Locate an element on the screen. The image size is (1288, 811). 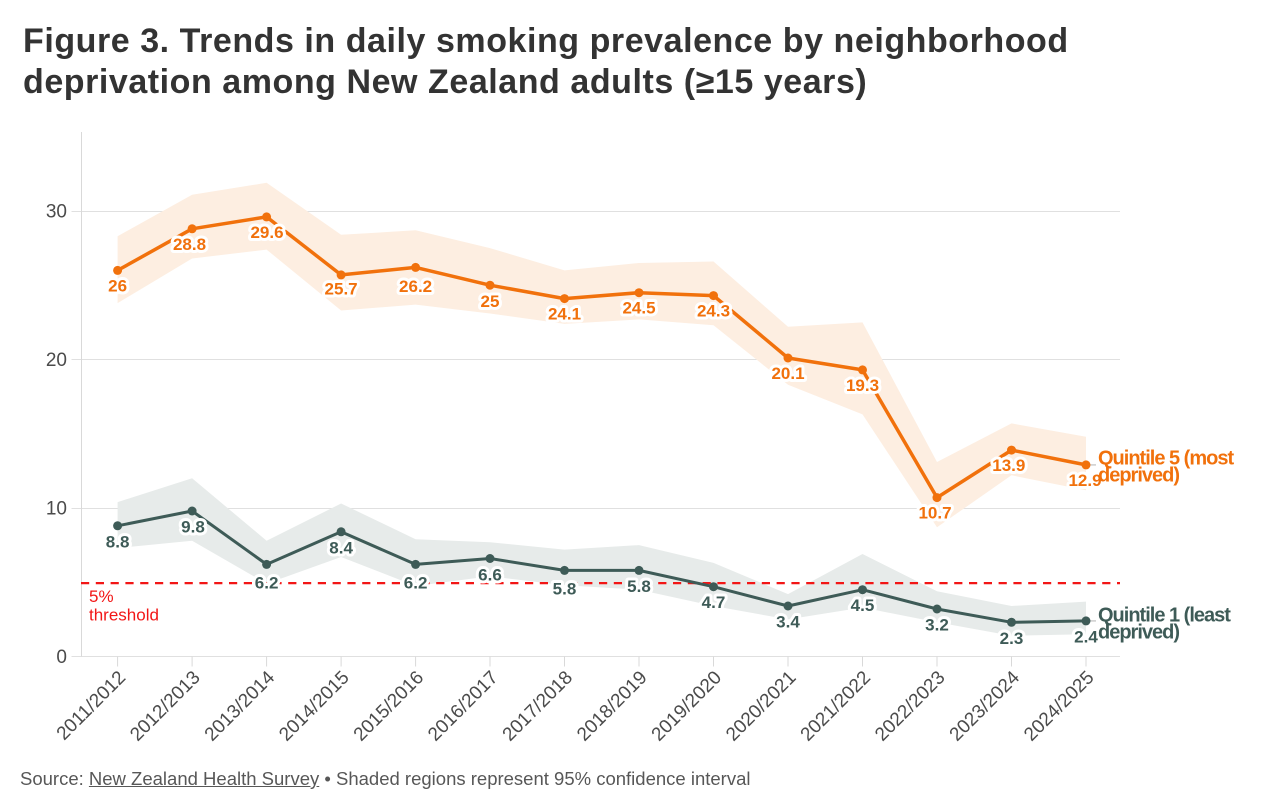
svg-text: 13.9 is located at coordinates (1008, 465).